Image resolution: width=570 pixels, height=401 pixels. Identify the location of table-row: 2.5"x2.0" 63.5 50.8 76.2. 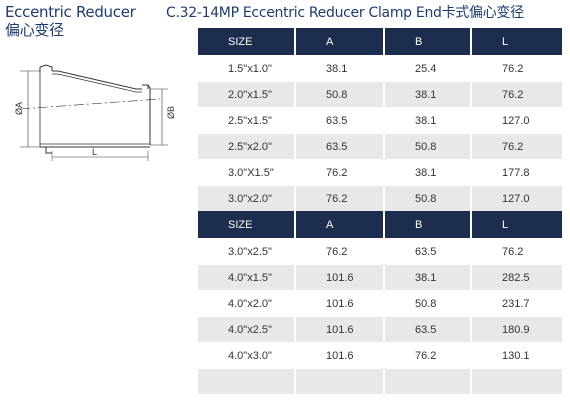
(380, 146).